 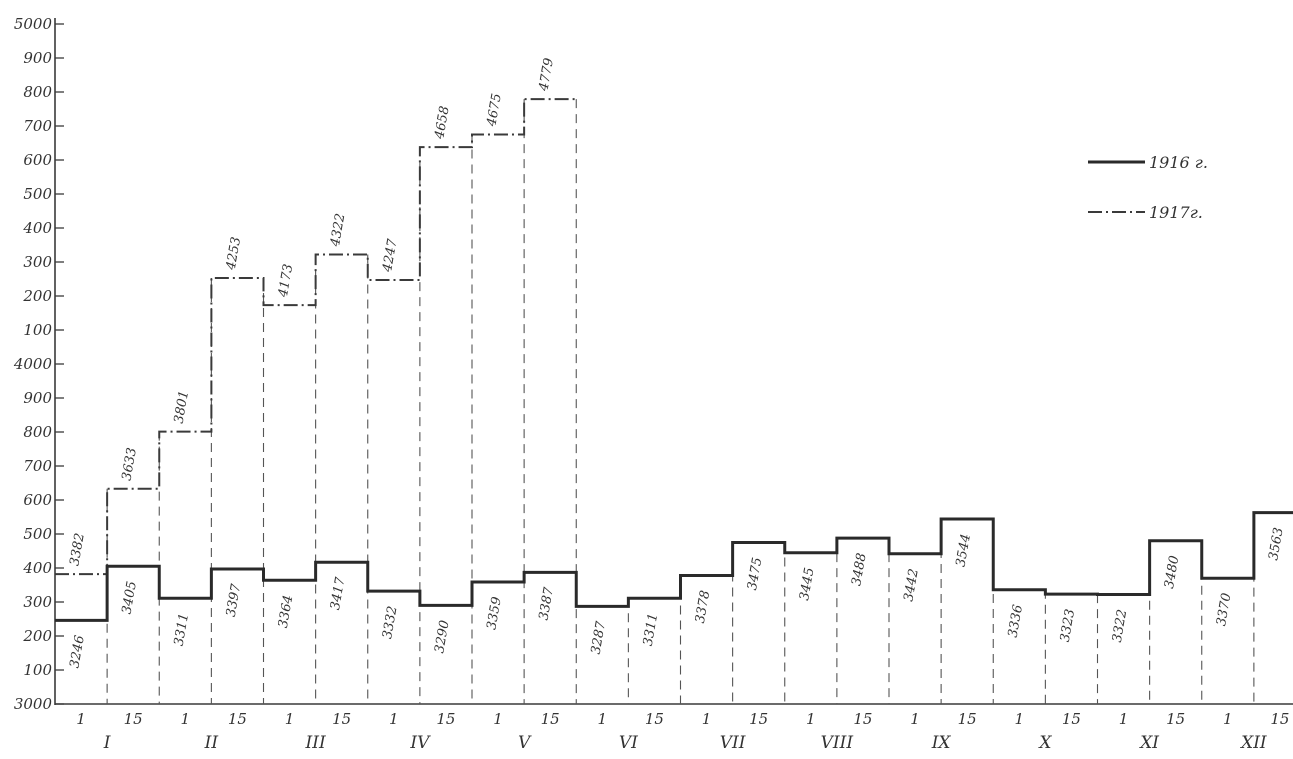 I want to click on series-1916-line, so click(x=674, y=566).